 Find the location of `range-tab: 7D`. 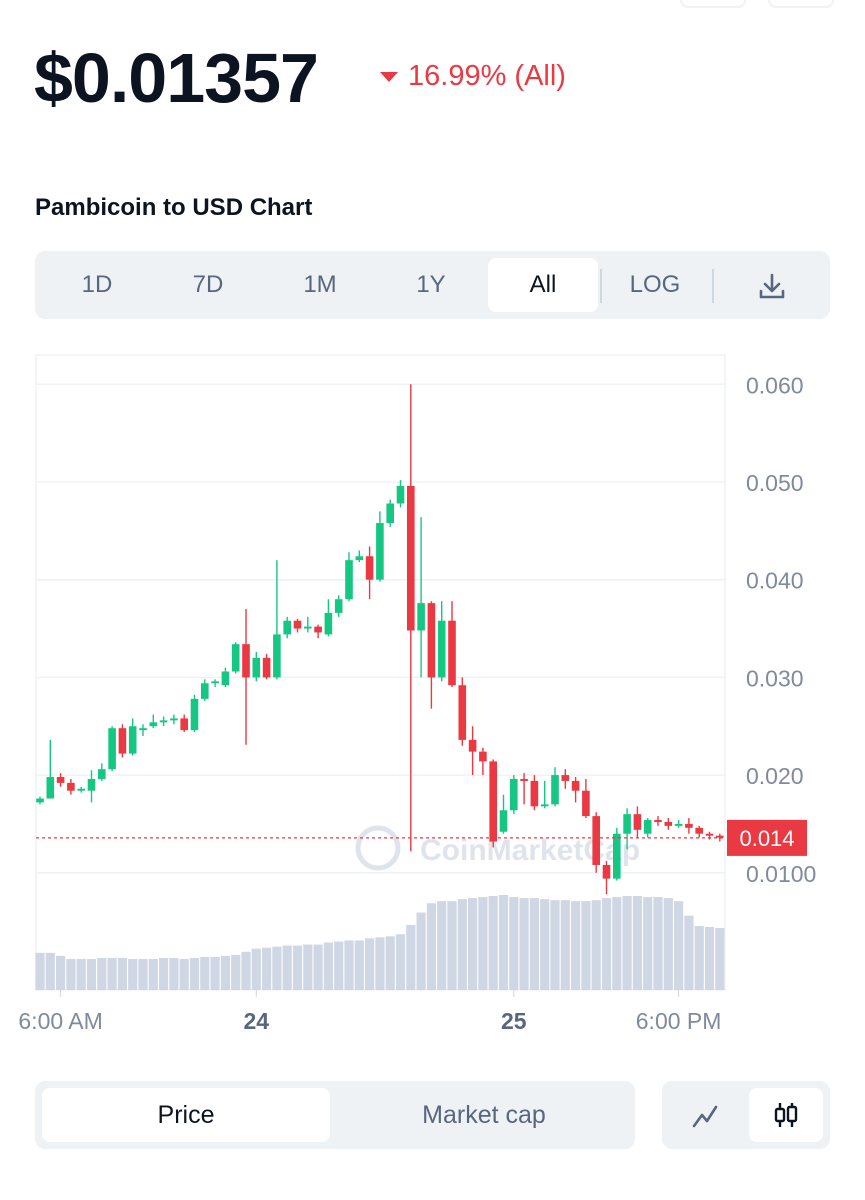

range-tab: 7D is located at coordinates (208, 284).